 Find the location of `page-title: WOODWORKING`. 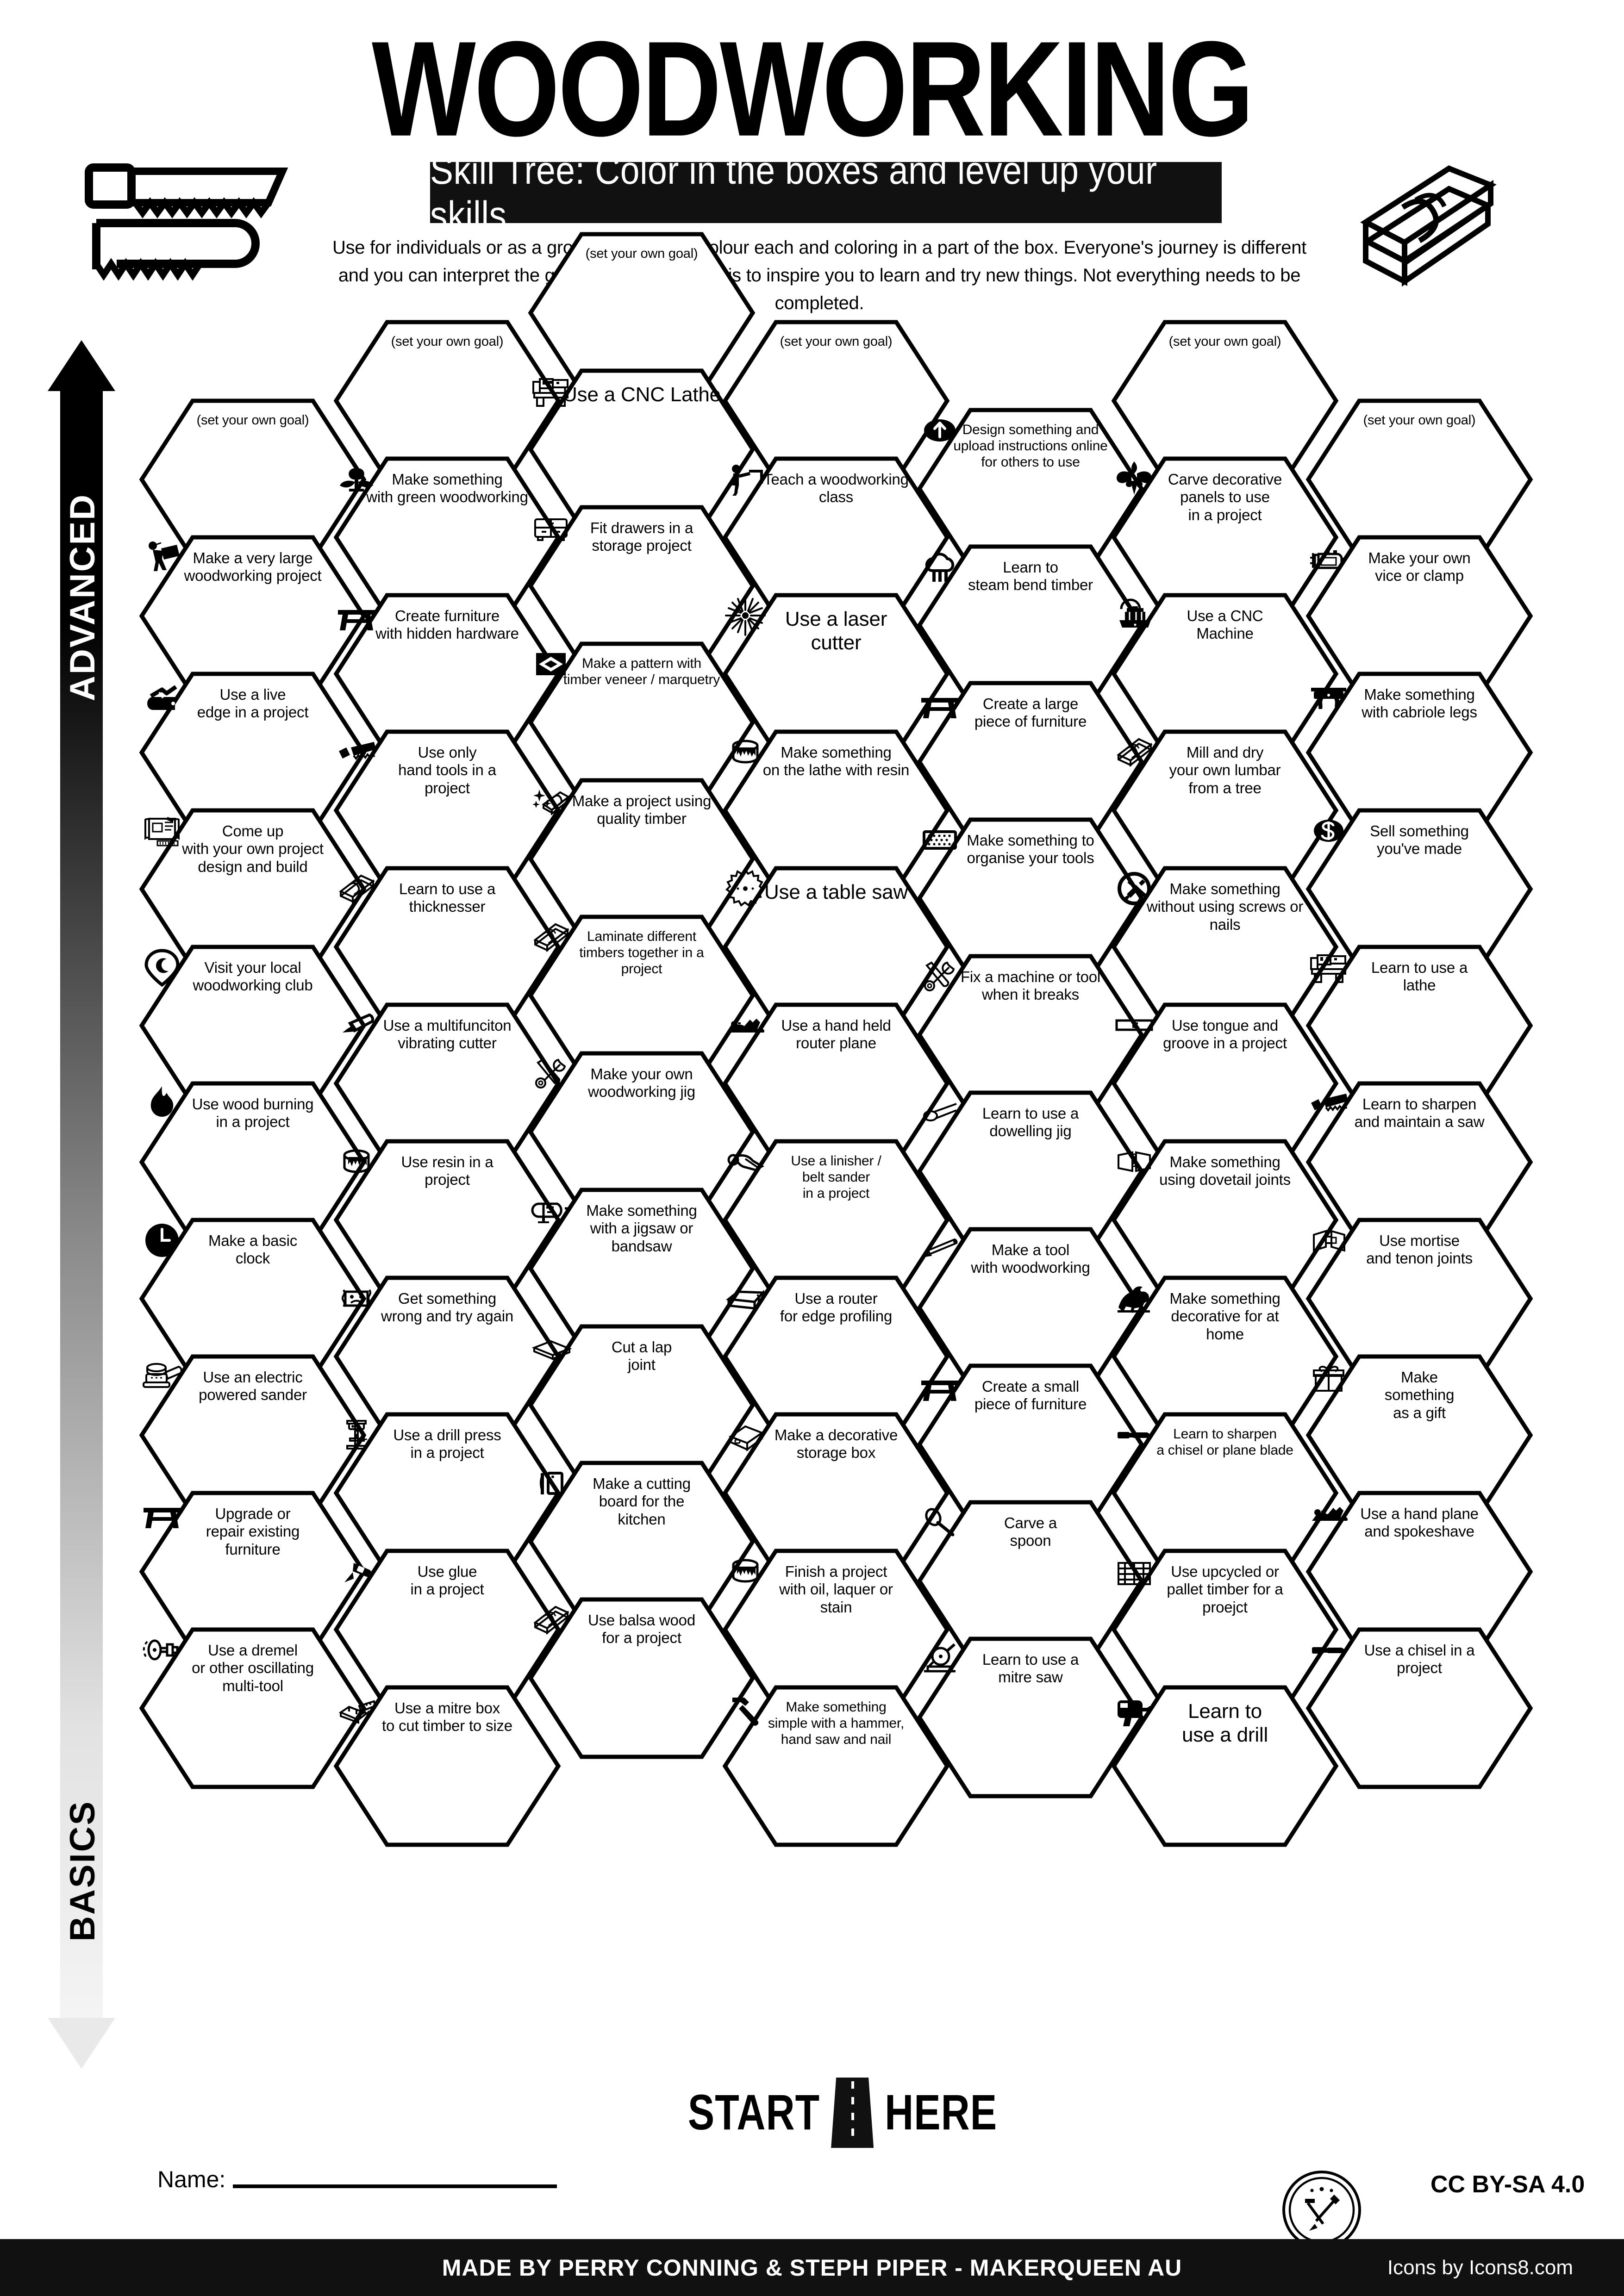

page-title: WOODWORKING is located at coordinates (813, 88).